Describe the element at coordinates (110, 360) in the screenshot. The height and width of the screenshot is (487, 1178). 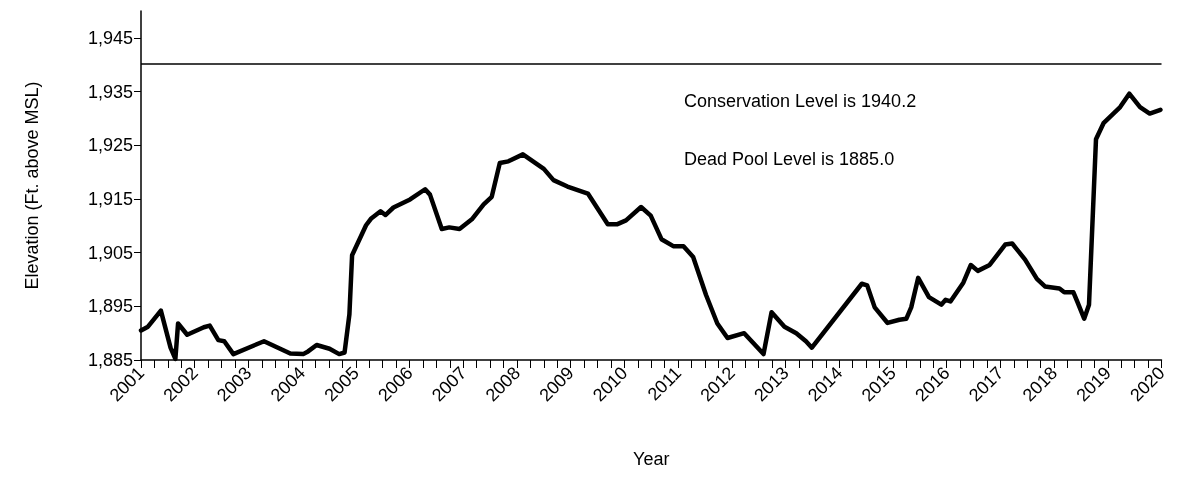
I see `y-tick-label: 1,885` at that location.